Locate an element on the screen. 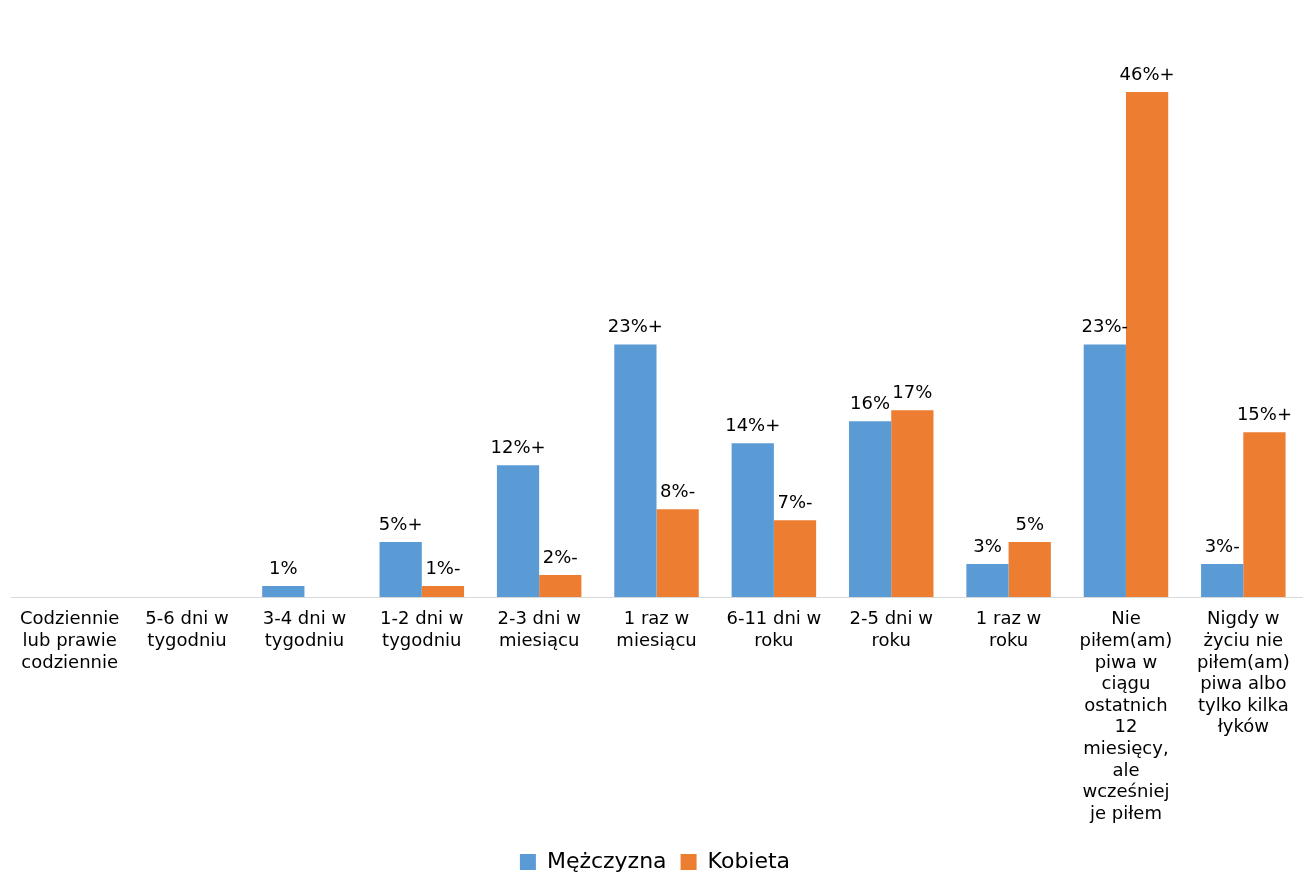 The height and width of the screenshot is (890, 1315). data-label: 5% is located at coordinates (1029, 523).